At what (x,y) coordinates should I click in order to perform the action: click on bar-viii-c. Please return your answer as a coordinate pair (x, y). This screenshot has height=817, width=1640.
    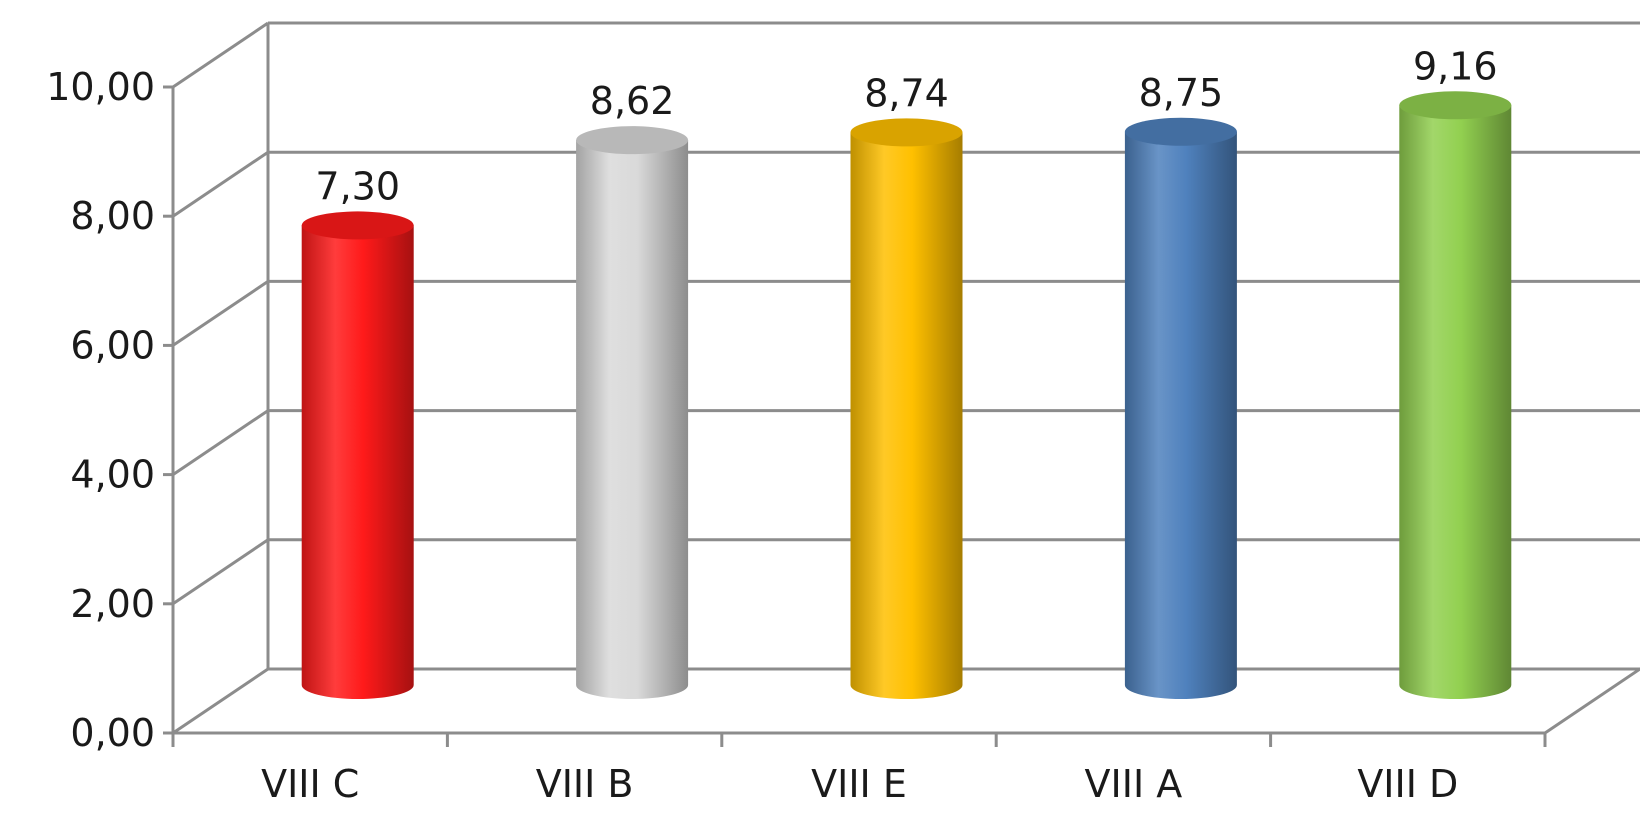
    Looking at the image, I should click on (357, 455).